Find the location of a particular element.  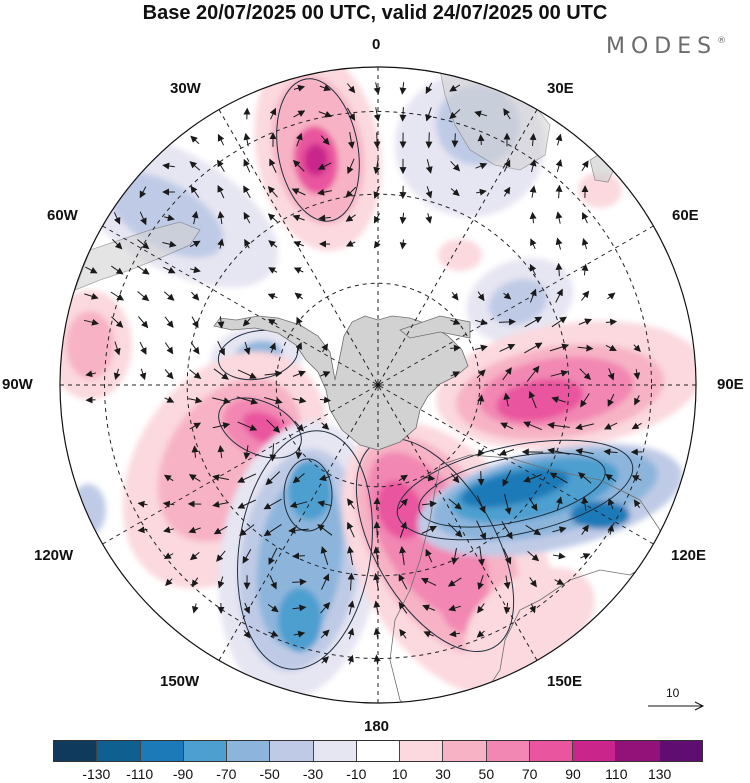

colorbar-tick-label: 50 is located at coordinates (486, 774).